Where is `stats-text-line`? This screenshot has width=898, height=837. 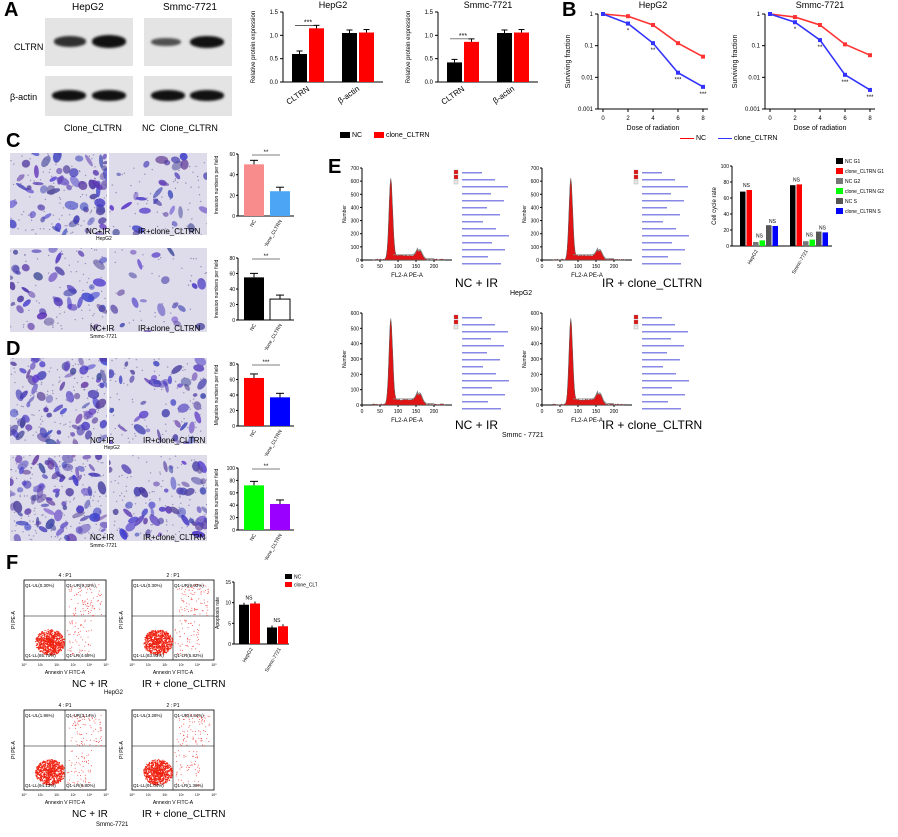 stats-text-line is located at coordinates (661, 264).